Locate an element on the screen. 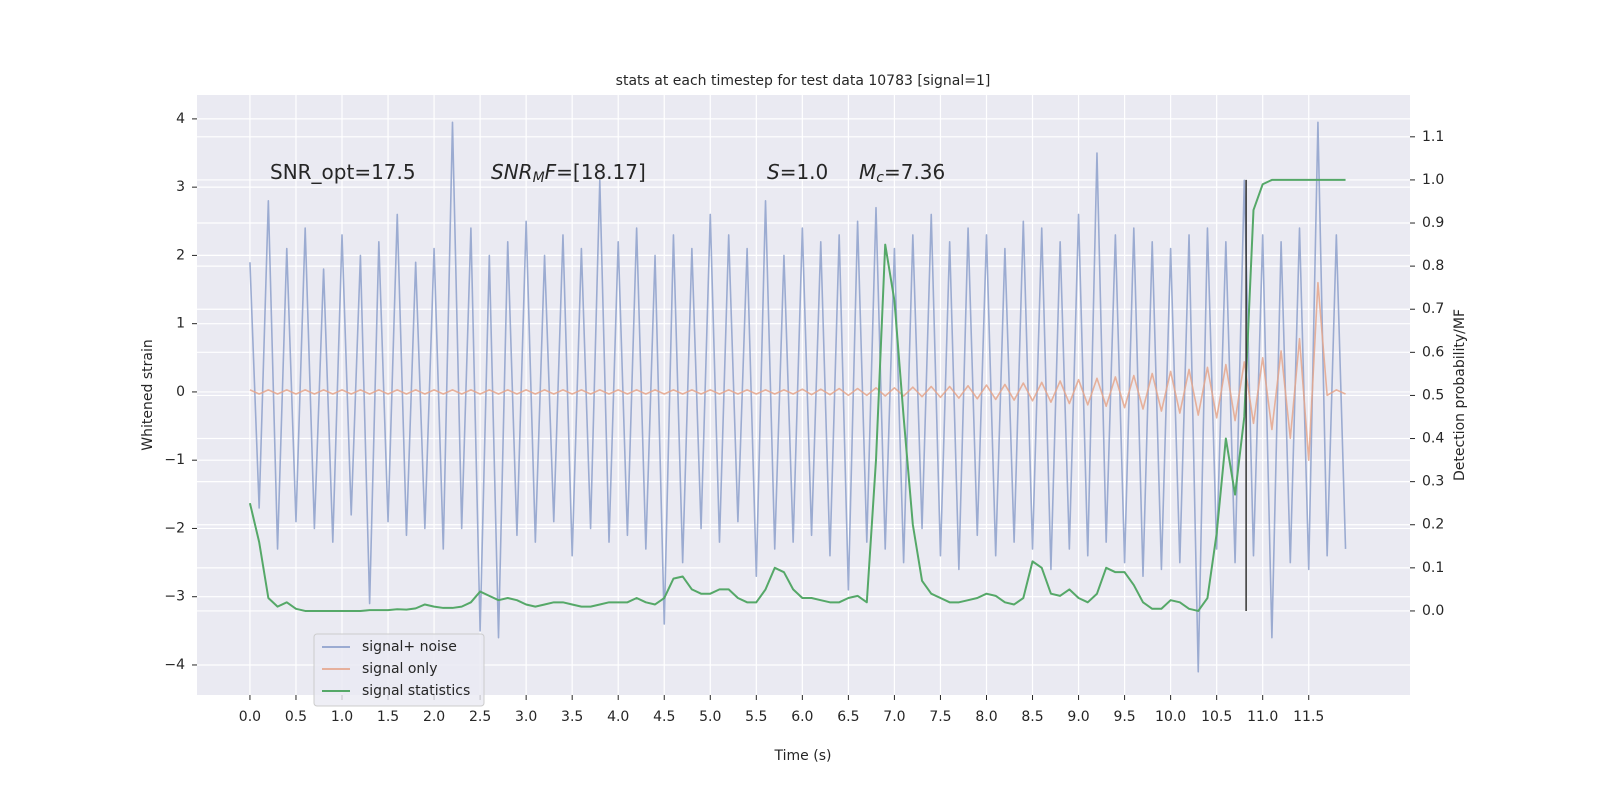 The width and height of the screenshot is (1600, 800). y-tick-label: 3 is located at coordinates (180, 187).